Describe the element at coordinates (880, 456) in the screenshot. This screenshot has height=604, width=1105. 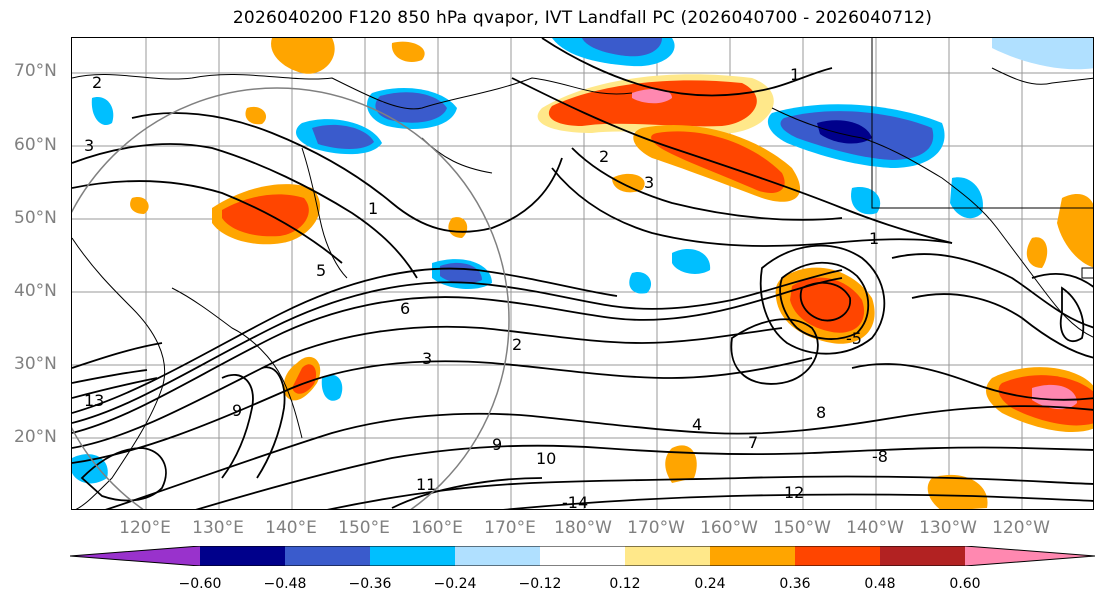
I see `contour-label: -8` at that location.